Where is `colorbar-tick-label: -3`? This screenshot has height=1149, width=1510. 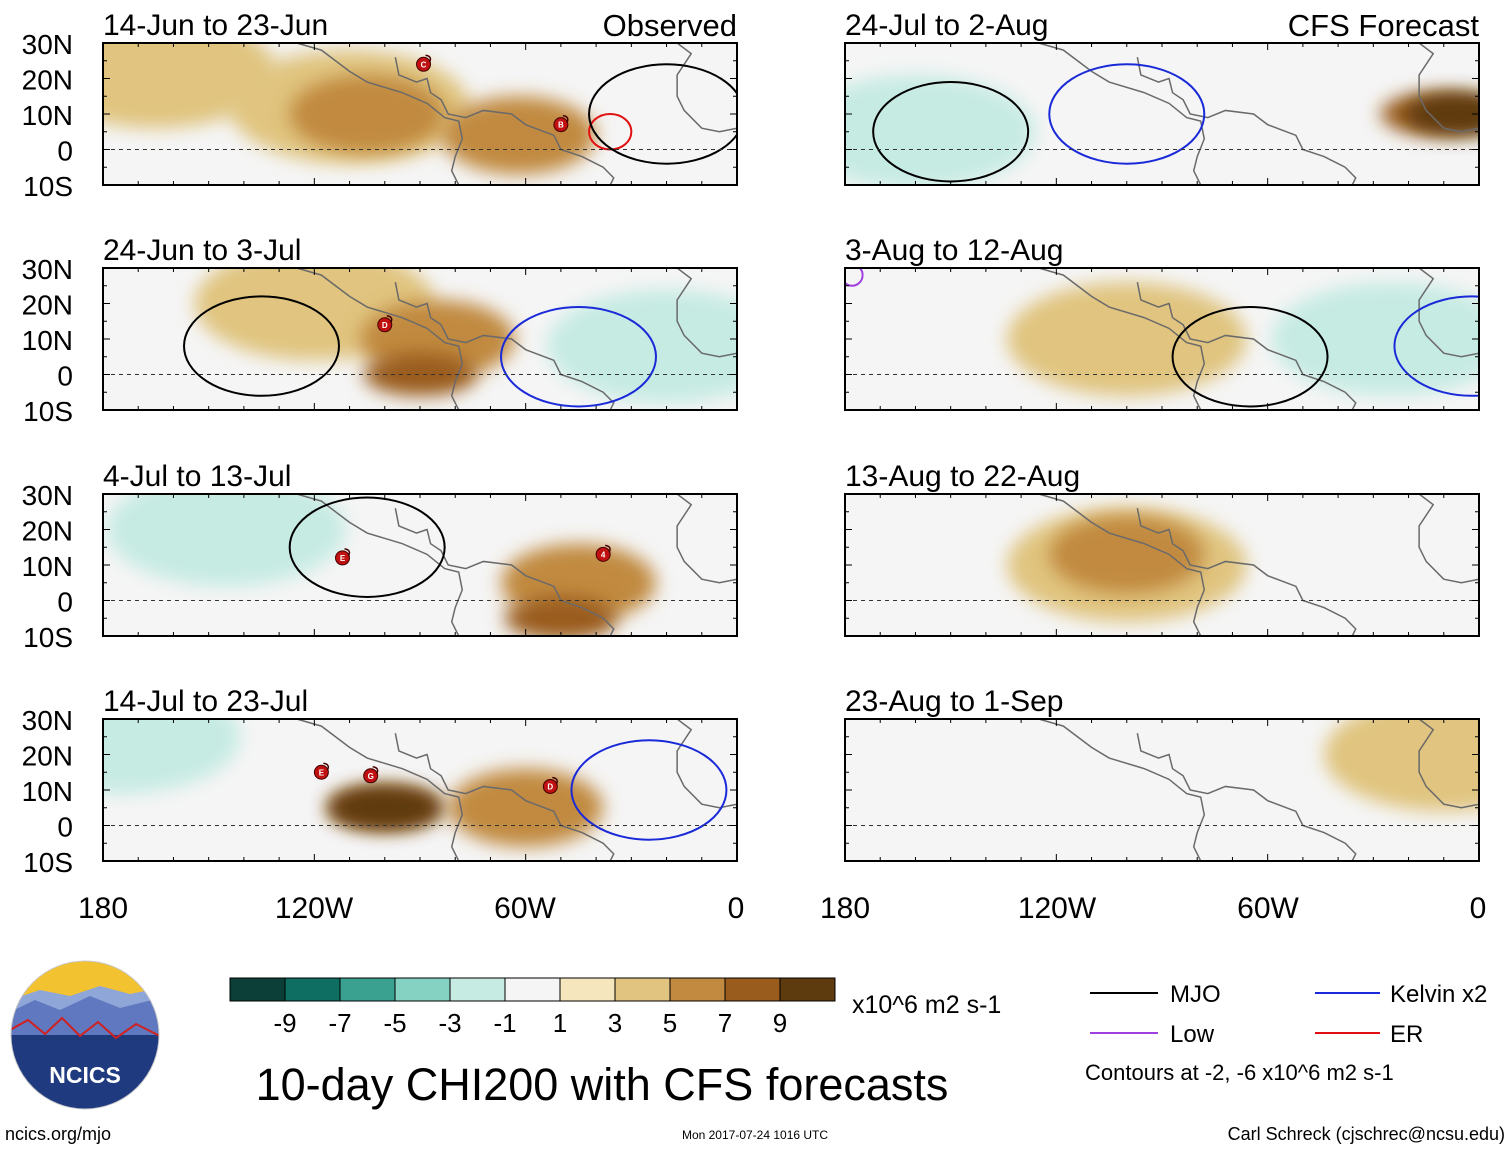 colorbar-tick-label: -3 is located at coordinates (449, 1023).